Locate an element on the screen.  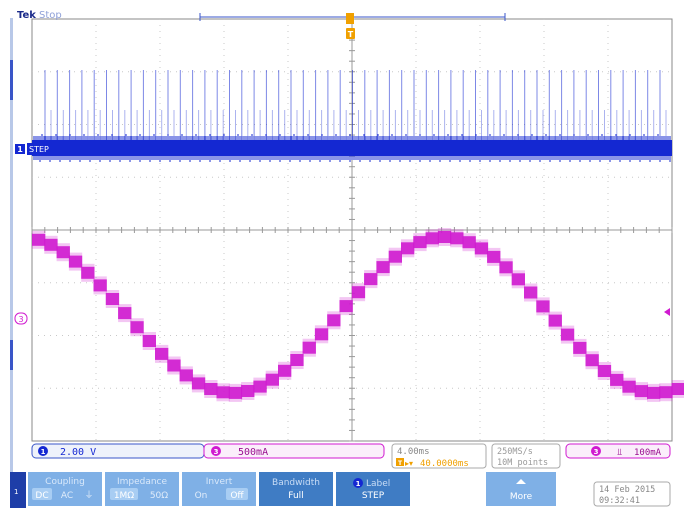
label-button: 1 Label STEP is located at coordinates (373, 489).